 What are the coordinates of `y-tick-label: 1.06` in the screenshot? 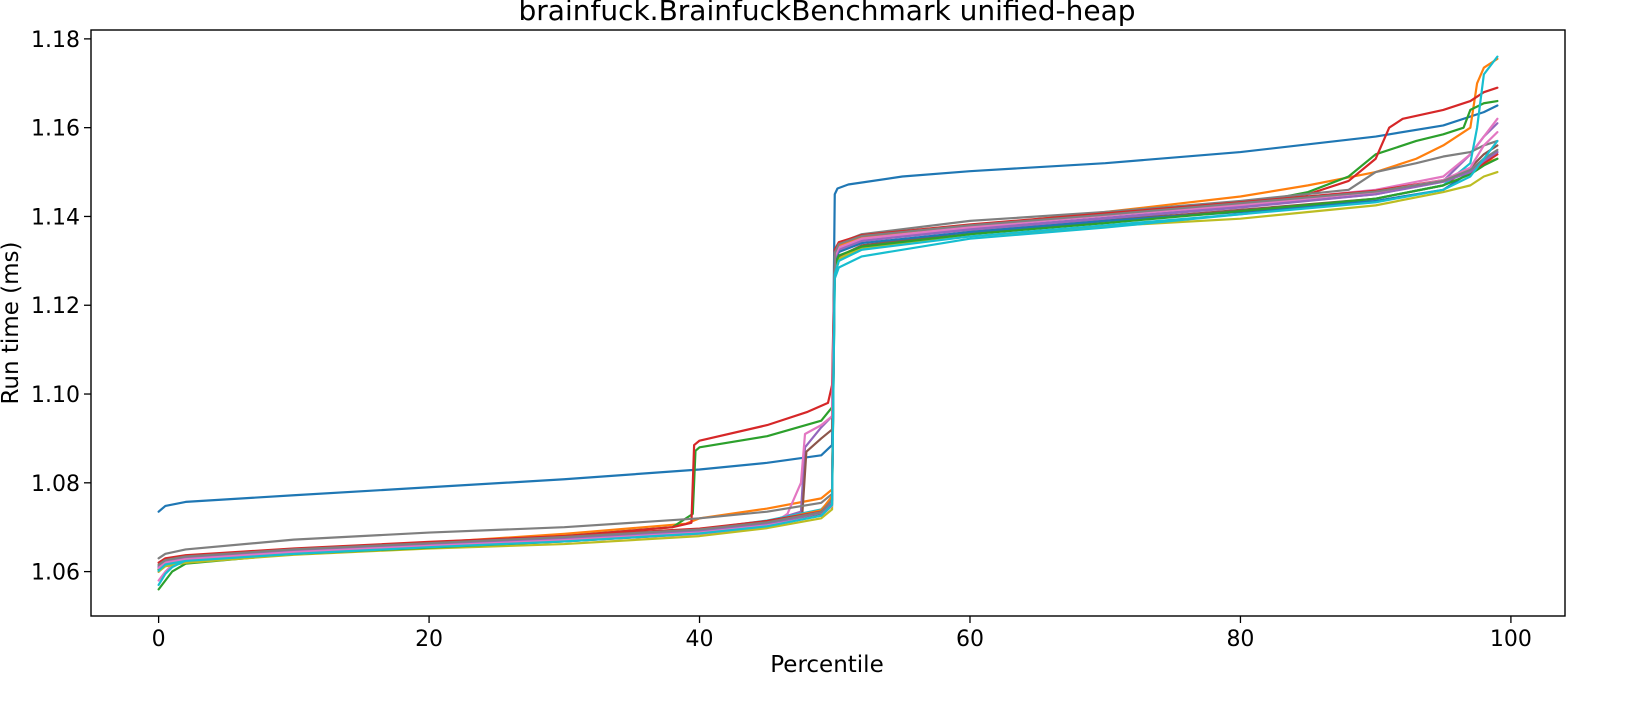 It's located at (55, 573).